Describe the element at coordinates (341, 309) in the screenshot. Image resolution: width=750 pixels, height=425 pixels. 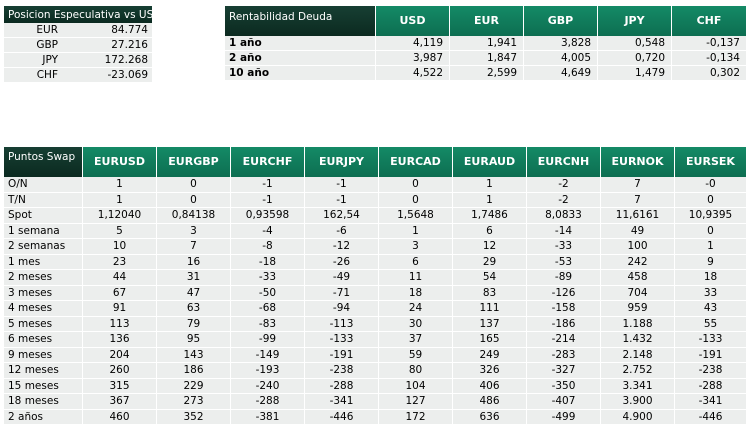
I see `swap-cell: -94` at that location.